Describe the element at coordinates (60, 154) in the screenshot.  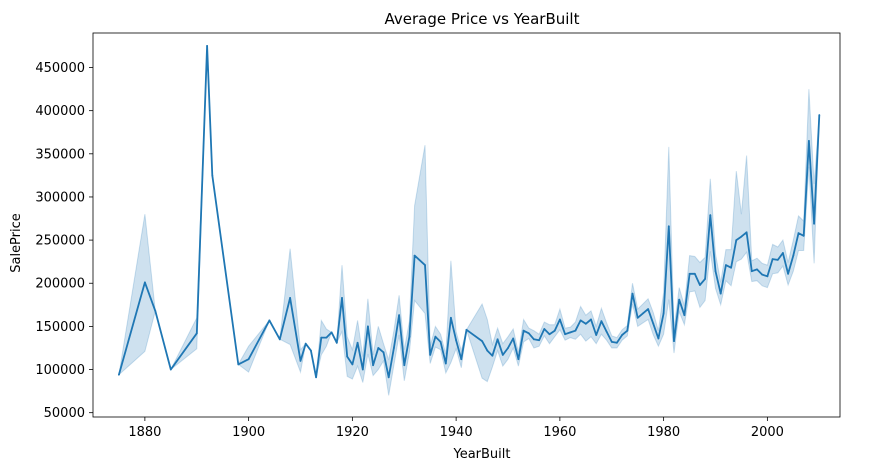
I see `y-tick-label: 350000` at that location.